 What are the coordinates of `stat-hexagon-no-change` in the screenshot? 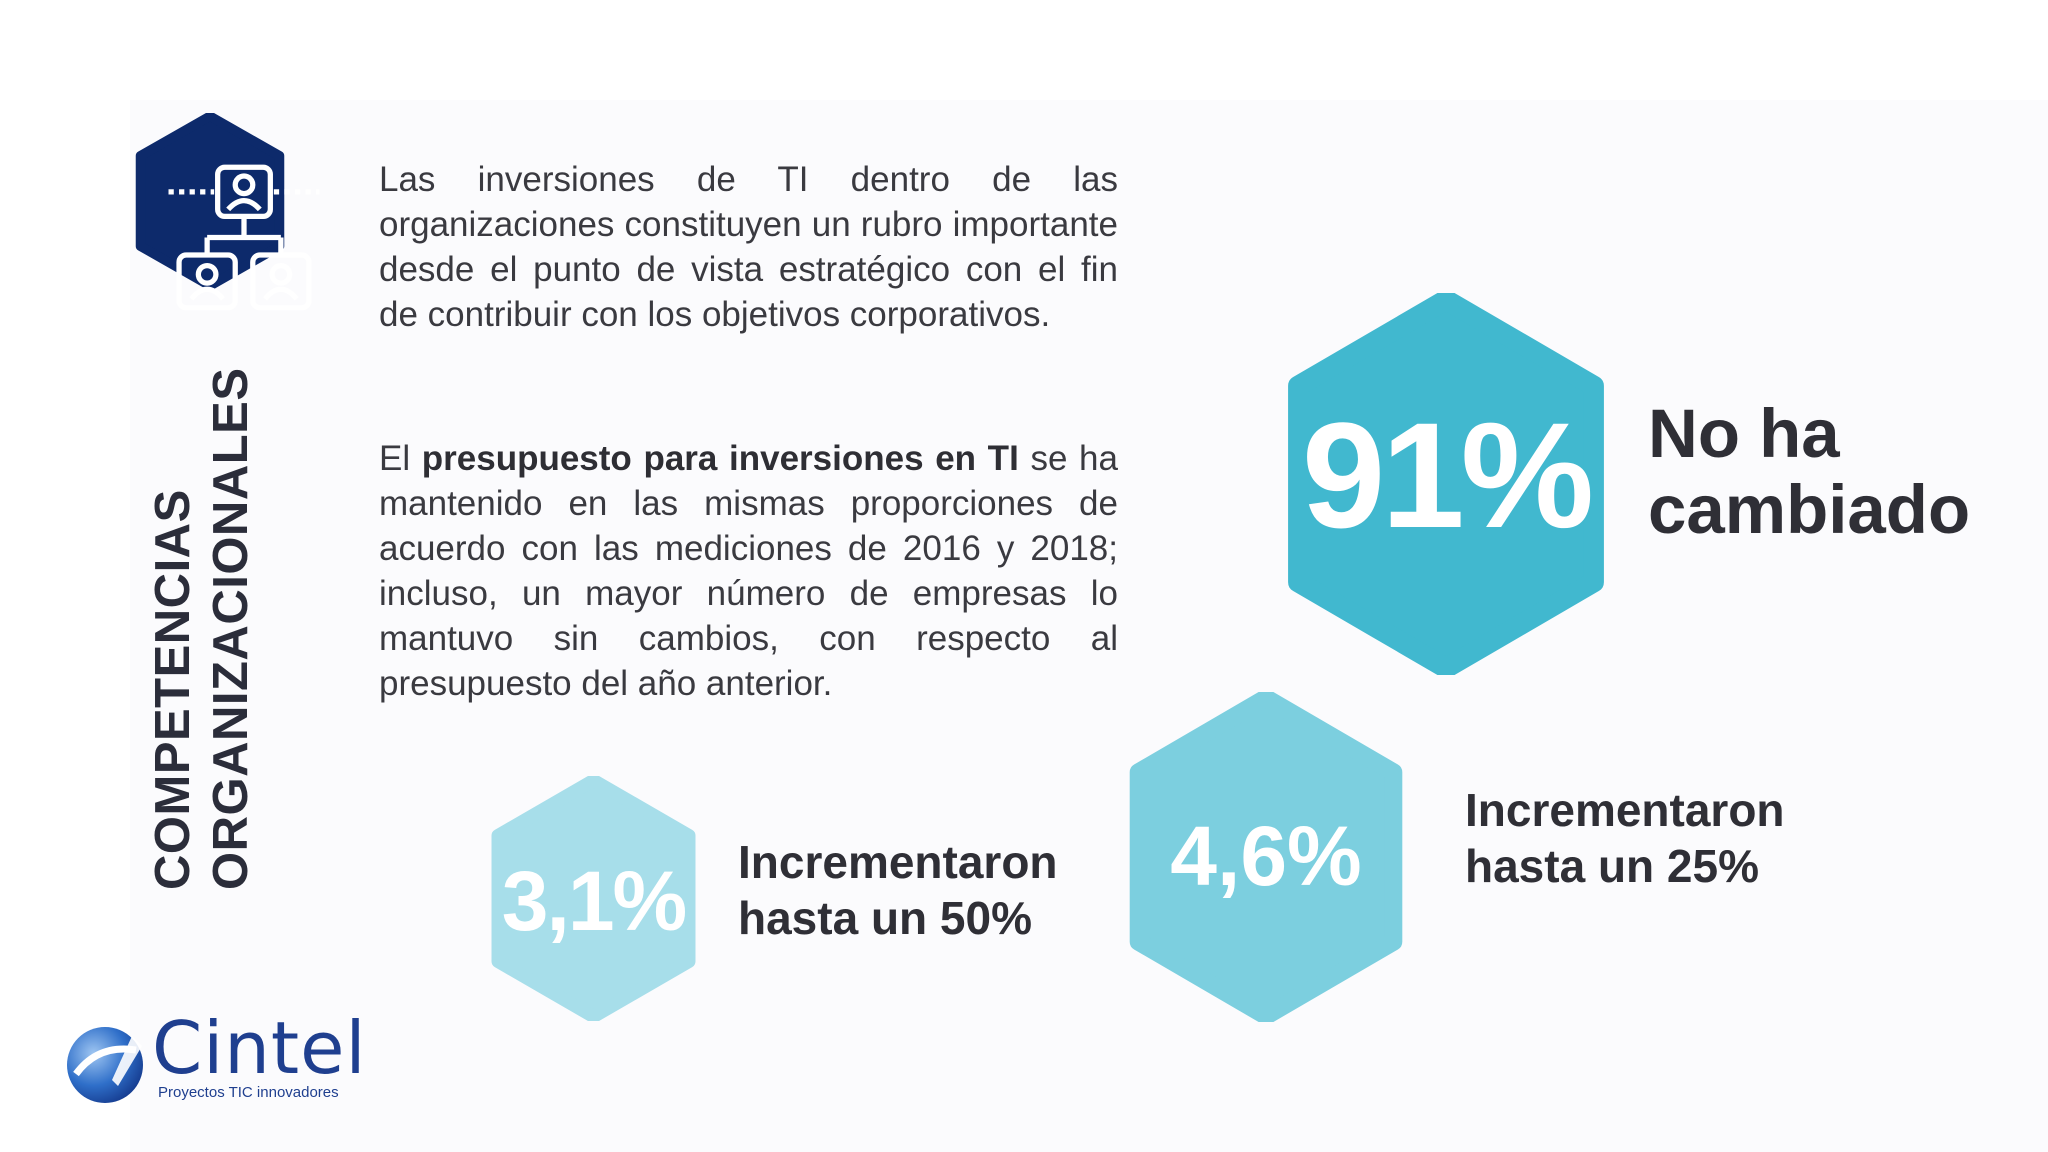 It's located at (1446, 484).